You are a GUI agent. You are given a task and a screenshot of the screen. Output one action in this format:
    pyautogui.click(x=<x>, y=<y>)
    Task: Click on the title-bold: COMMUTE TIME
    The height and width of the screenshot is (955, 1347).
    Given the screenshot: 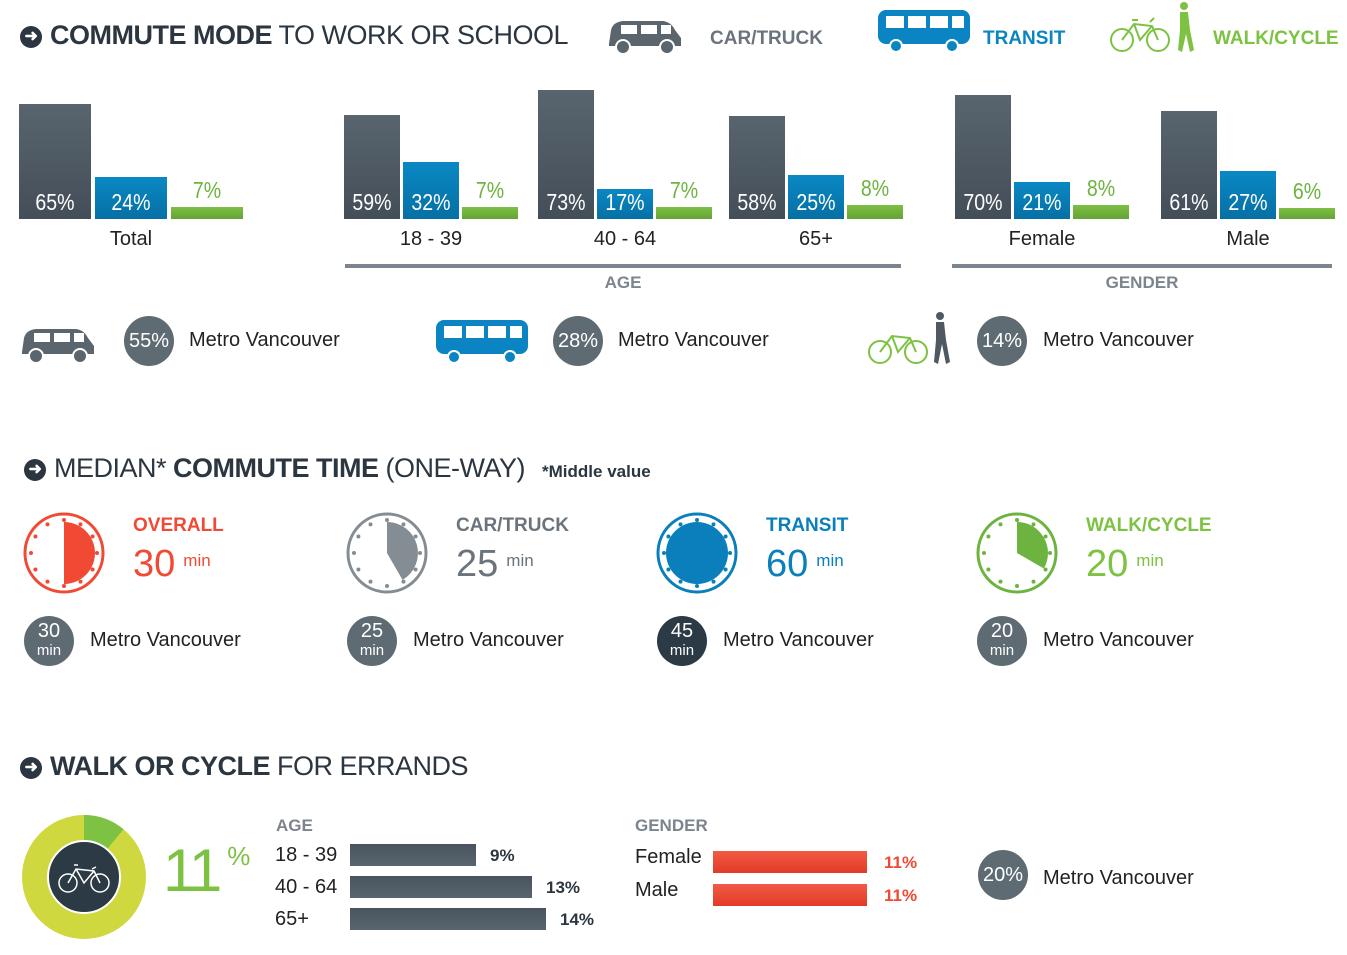 What is the action you would take?
    pyautogui.click(x=276, y=468)
    